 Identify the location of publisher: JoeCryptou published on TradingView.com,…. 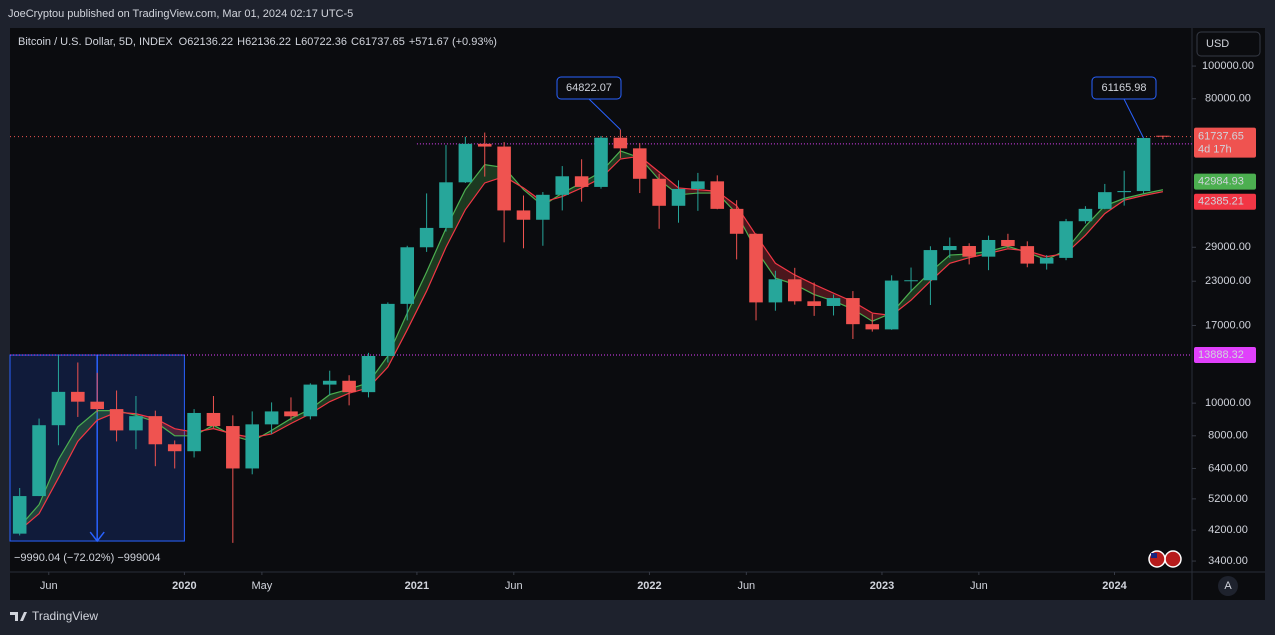
(180, 14).